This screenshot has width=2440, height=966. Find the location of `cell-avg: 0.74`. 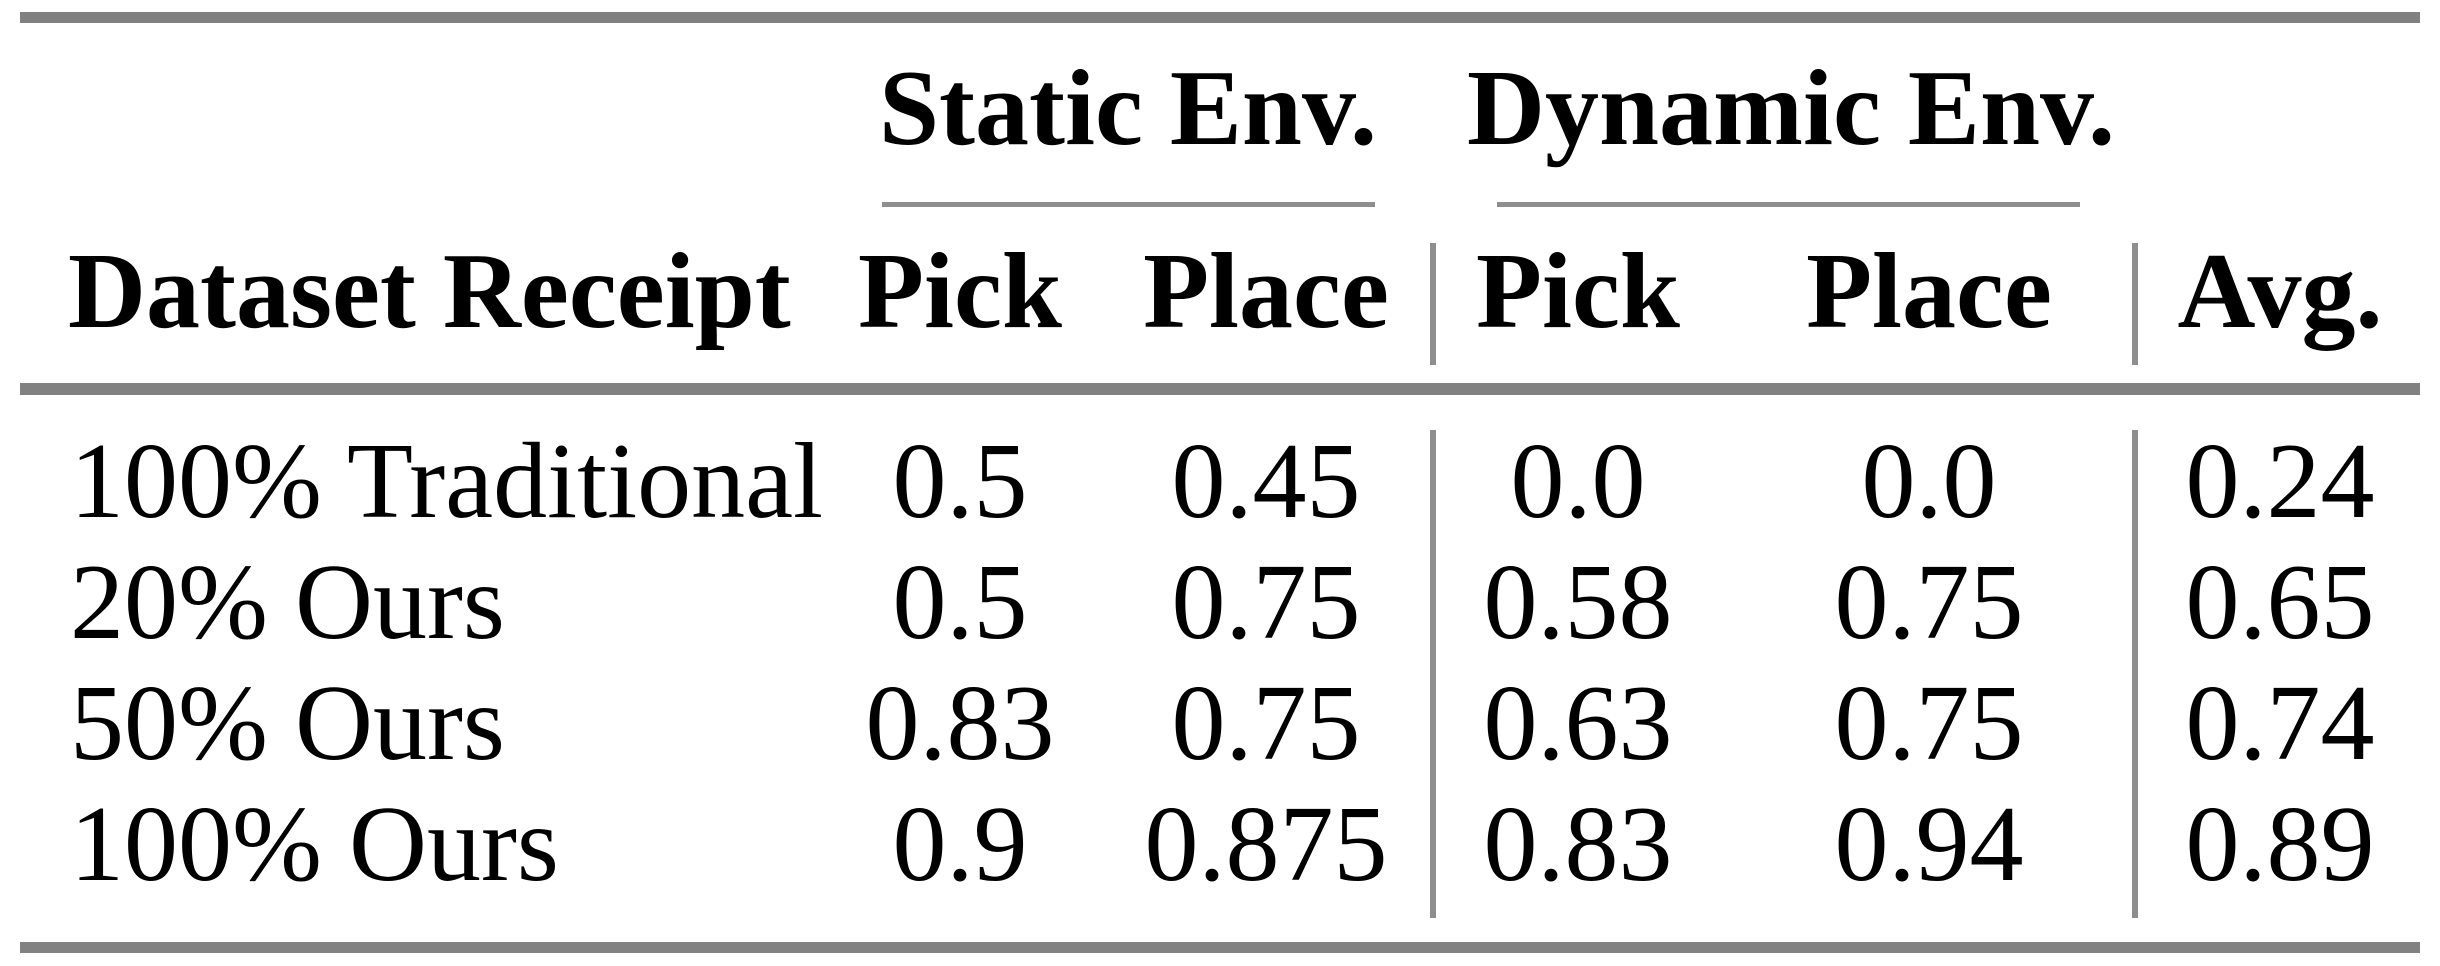

cell-avg: 0.74 is located at coordinates (2280, 723).